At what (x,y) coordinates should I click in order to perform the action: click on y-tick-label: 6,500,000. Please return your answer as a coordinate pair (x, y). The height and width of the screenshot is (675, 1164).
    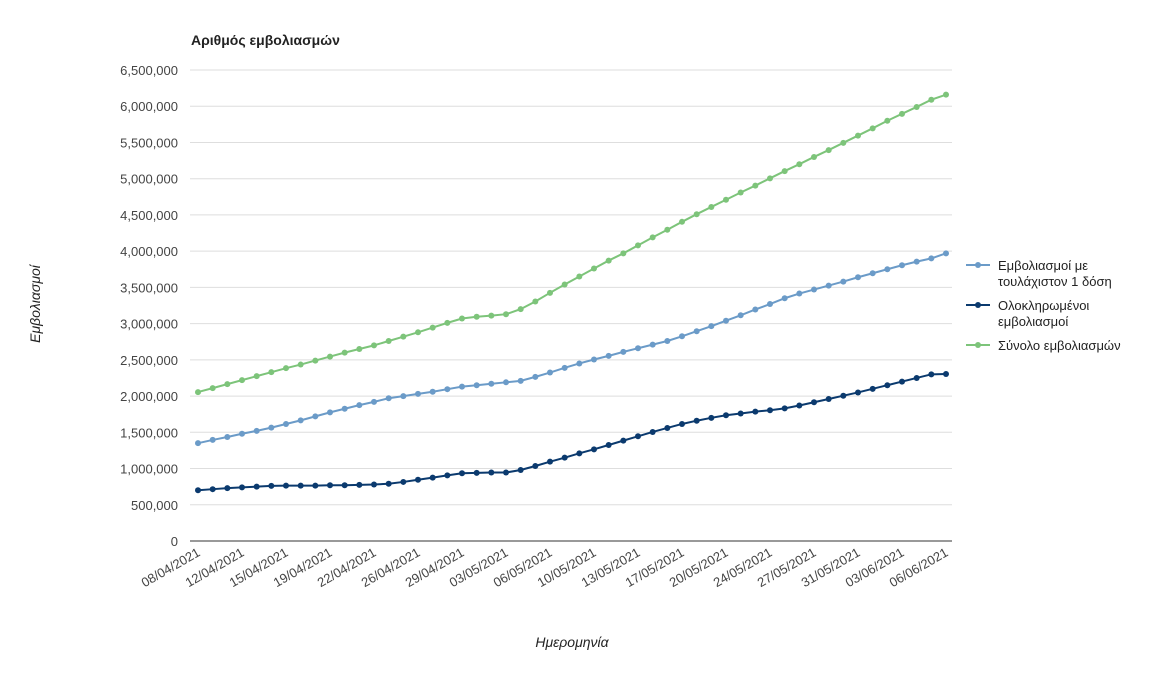
    Looking at the image, I should click on (149, 70).